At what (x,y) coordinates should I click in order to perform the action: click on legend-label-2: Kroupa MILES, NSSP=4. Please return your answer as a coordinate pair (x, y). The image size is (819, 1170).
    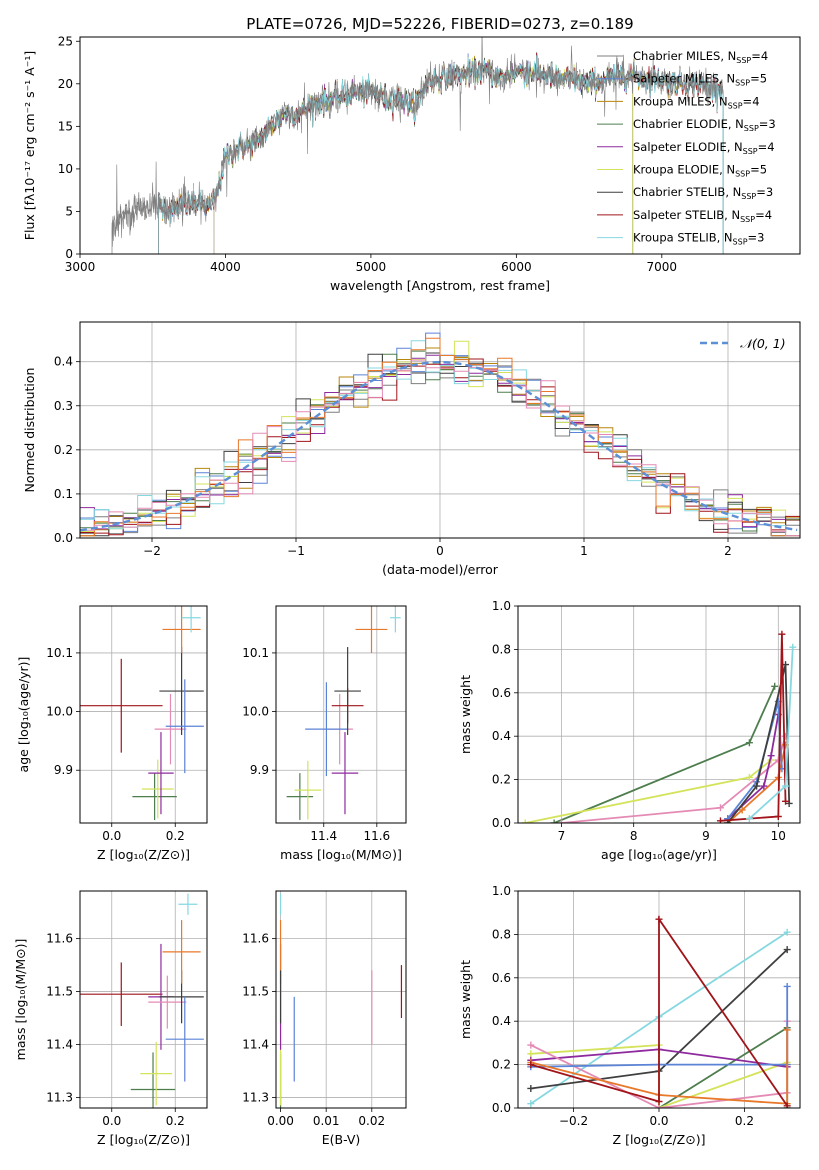
    Looking at the image, I should click on (696, 102).